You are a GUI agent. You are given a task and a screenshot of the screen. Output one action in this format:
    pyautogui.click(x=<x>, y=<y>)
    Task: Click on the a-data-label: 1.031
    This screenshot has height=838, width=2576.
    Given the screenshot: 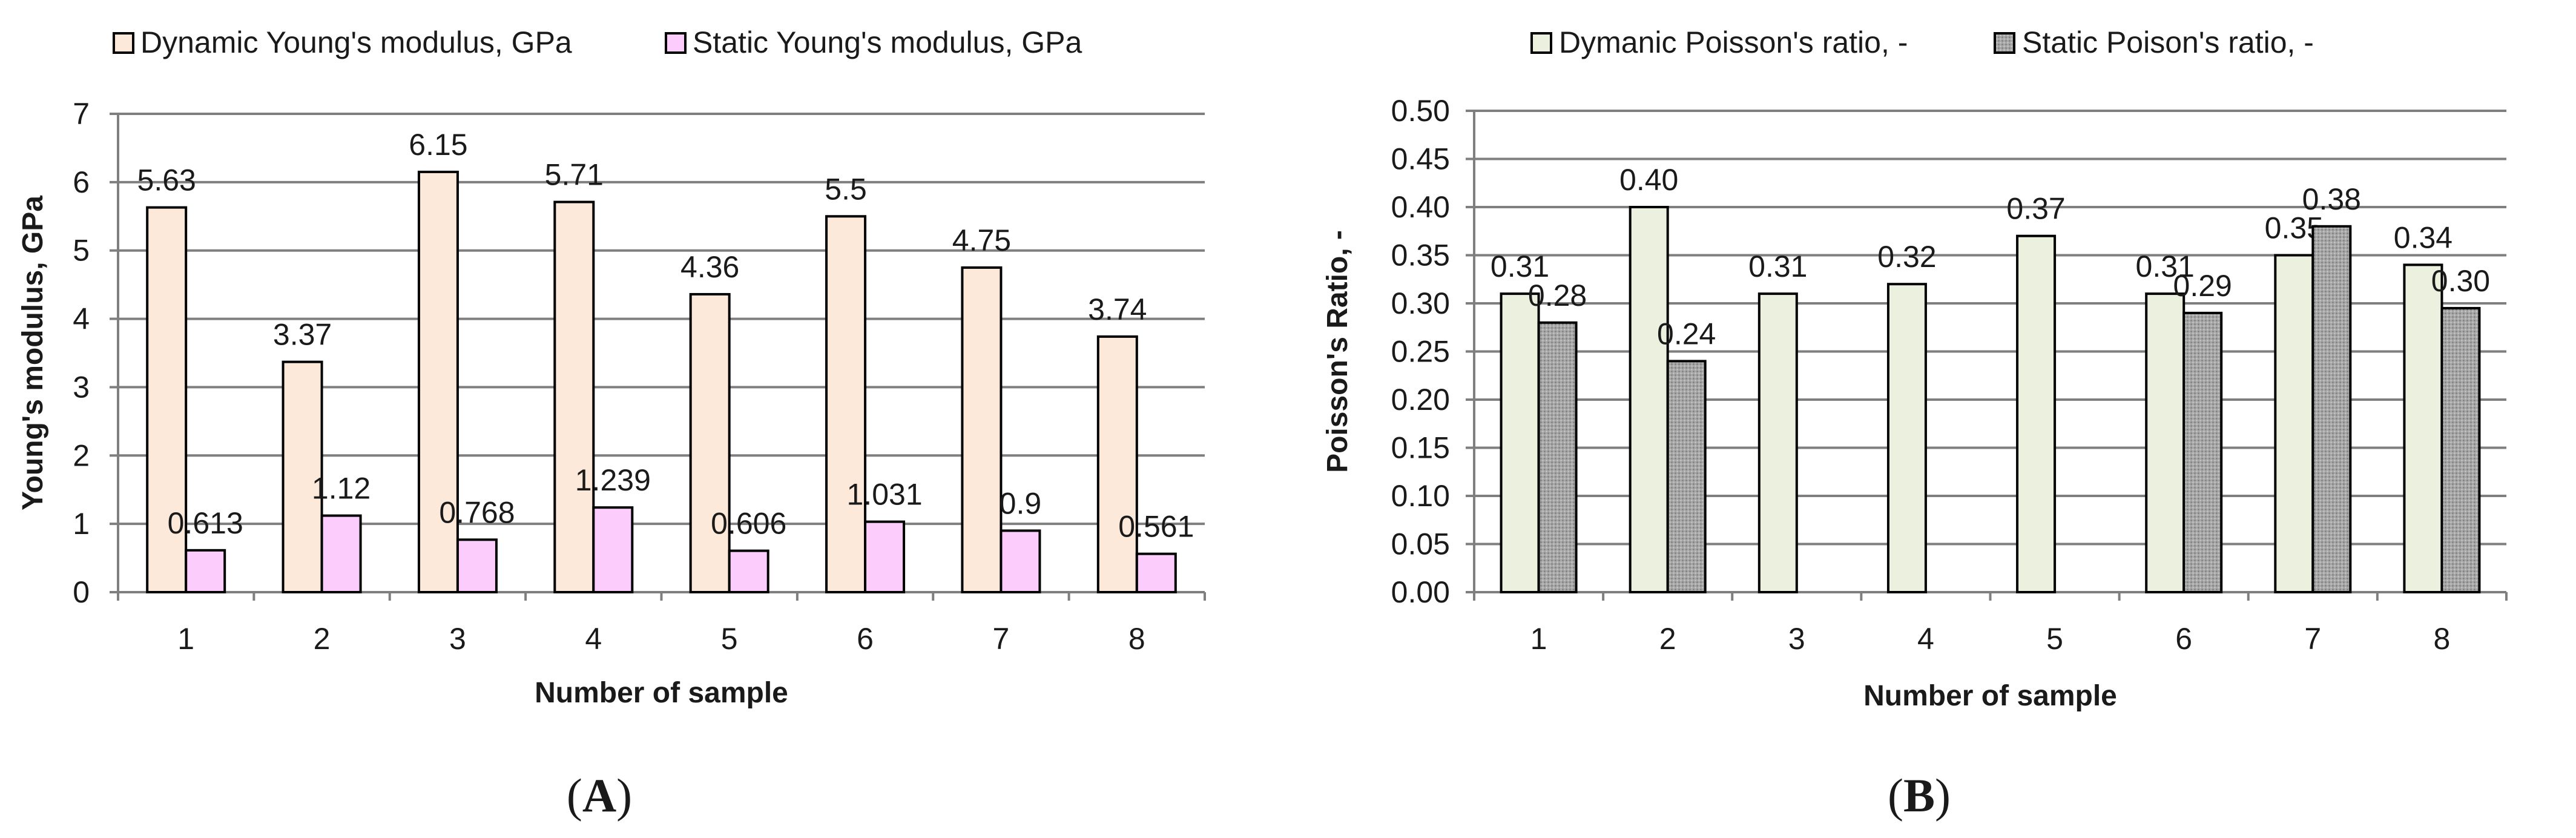 What is the action you would take?
    pyautogui.click(x=885, y=495)
    